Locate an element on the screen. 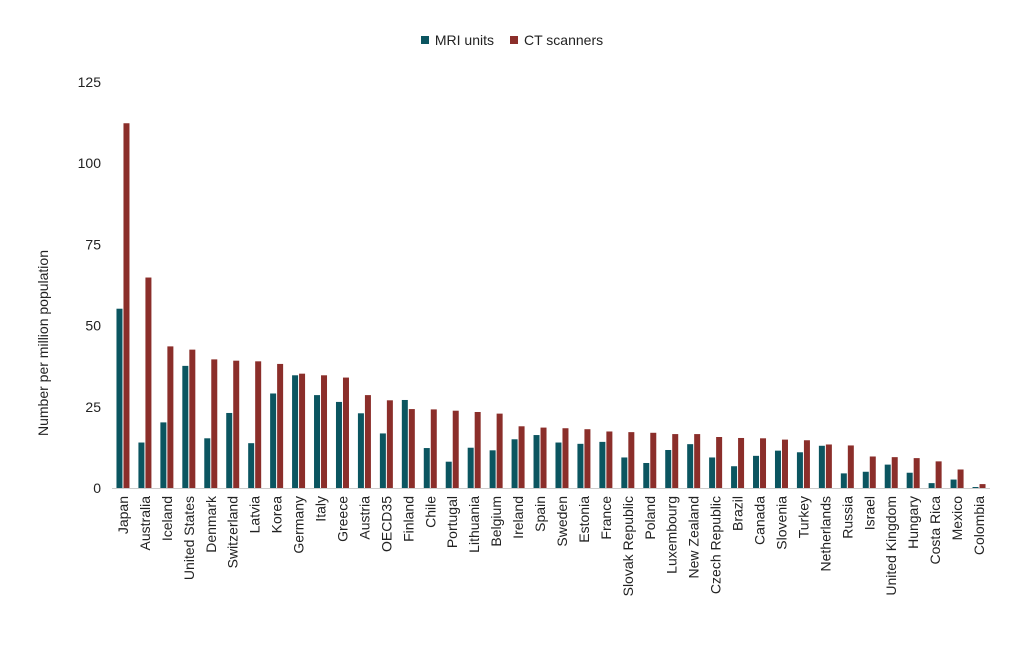  x-tick-label: Italy is located at coordinates (321, 509).